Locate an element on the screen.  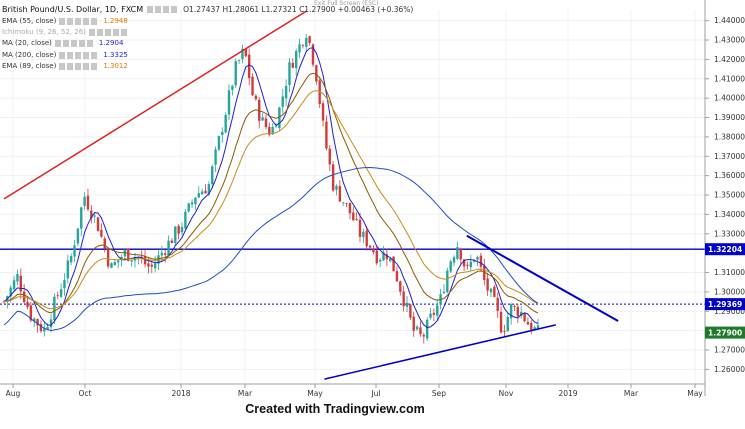
level-badge-label: 1.29369 is located at coordinates (725, 304).